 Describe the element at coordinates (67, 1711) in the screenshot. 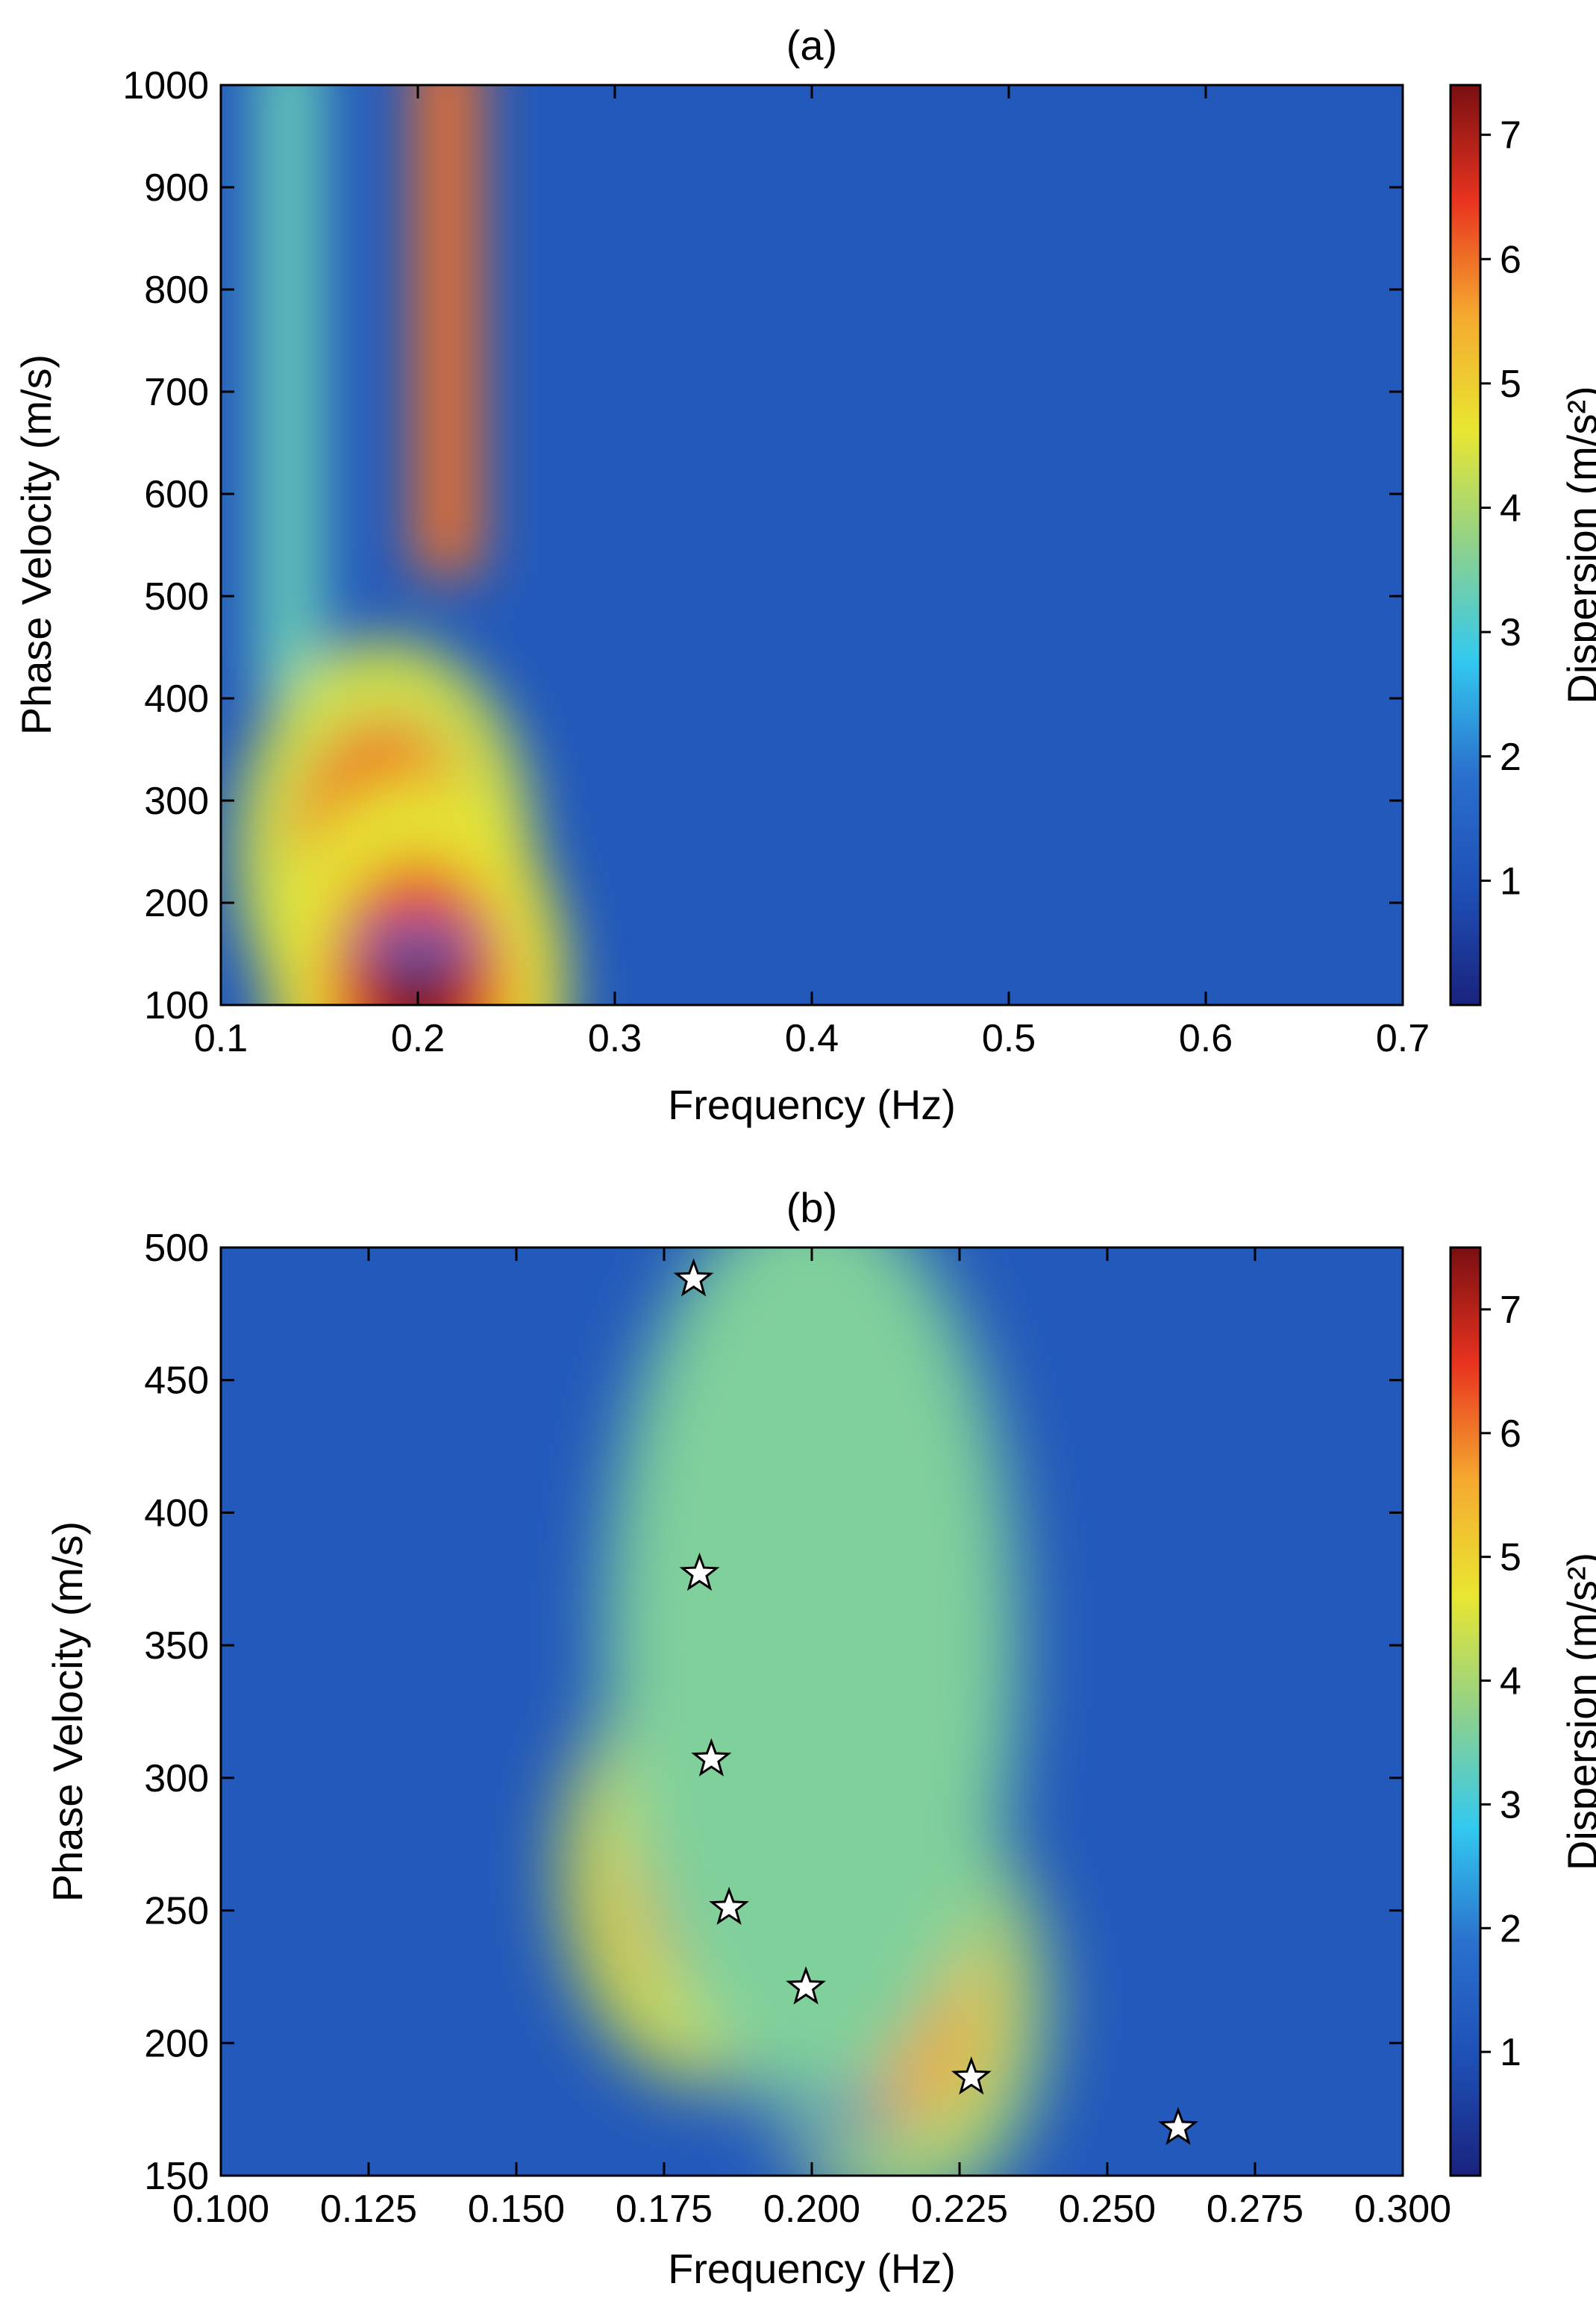

I see `panel-b-y-axis-label: Phase Velocity (m/s)` at that location.